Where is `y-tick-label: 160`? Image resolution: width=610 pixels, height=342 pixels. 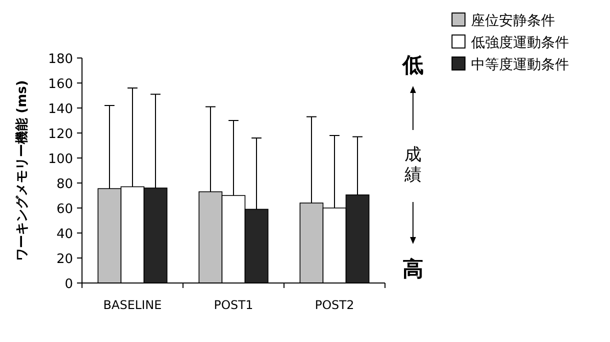 y-tick-label: 160 is located at coordinates (60, 84).